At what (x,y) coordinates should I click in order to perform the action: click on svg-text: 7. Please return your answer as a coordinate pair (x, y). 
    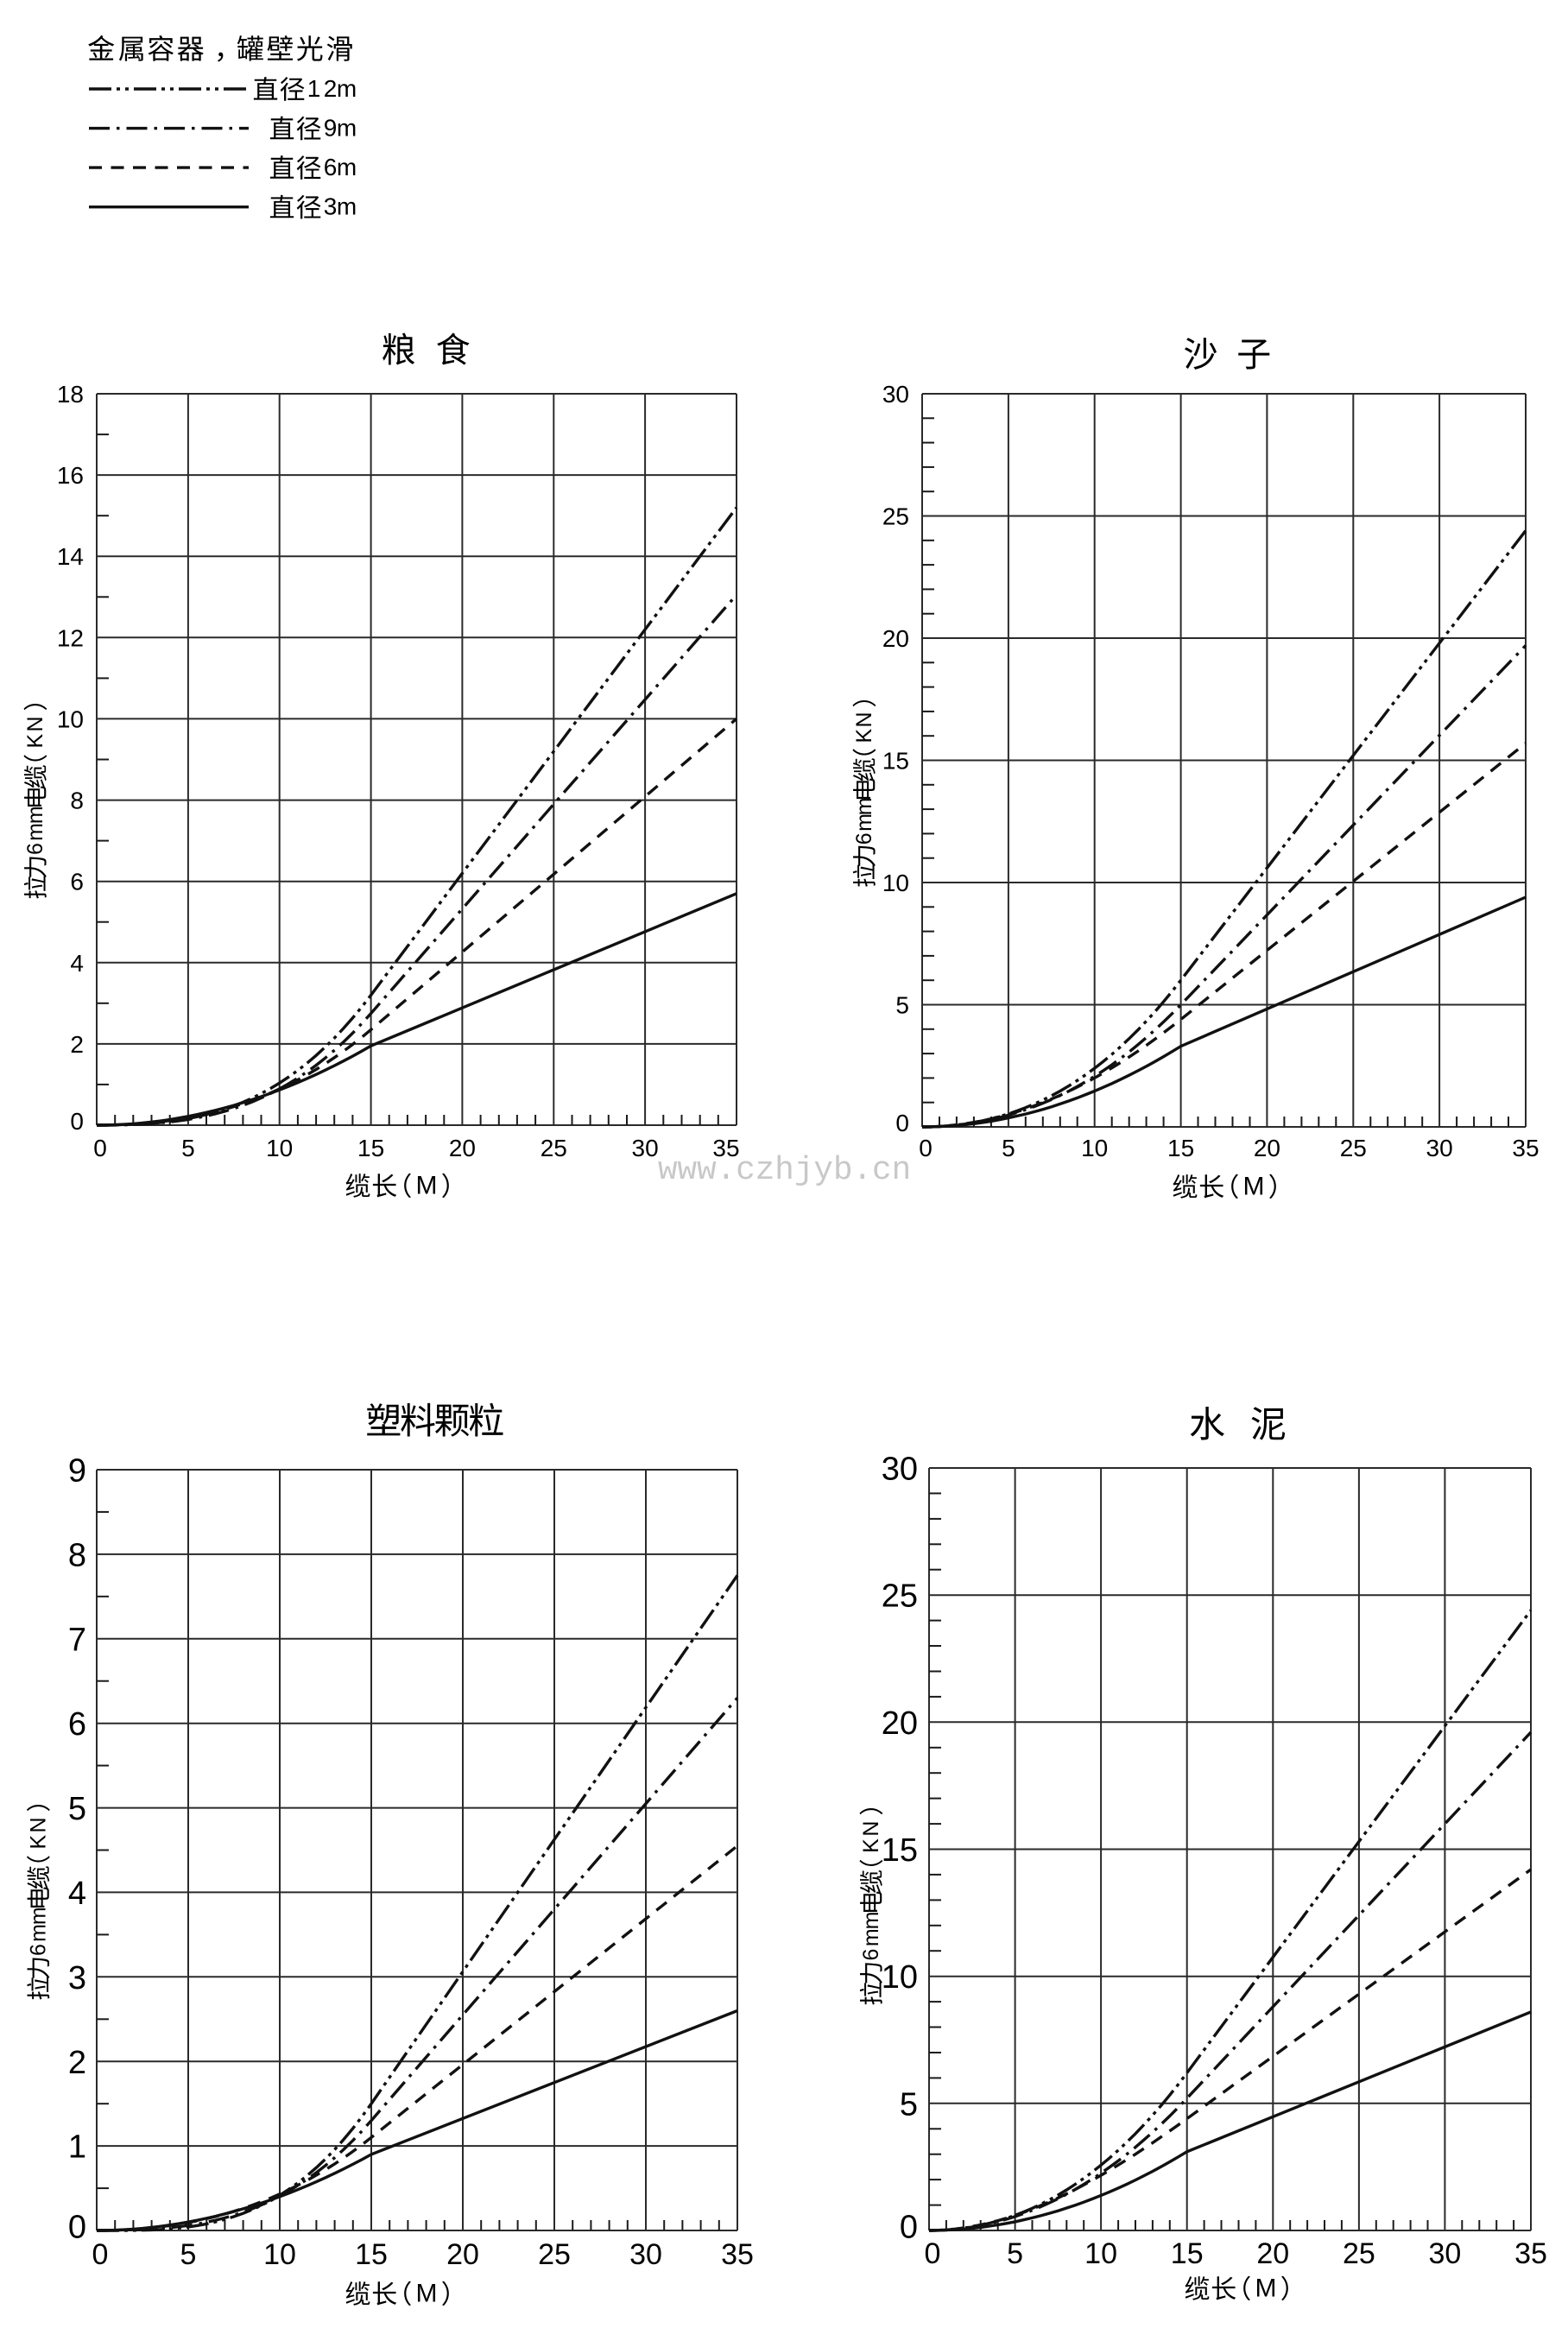
    Looking at the image, I should click on (77, 1640).